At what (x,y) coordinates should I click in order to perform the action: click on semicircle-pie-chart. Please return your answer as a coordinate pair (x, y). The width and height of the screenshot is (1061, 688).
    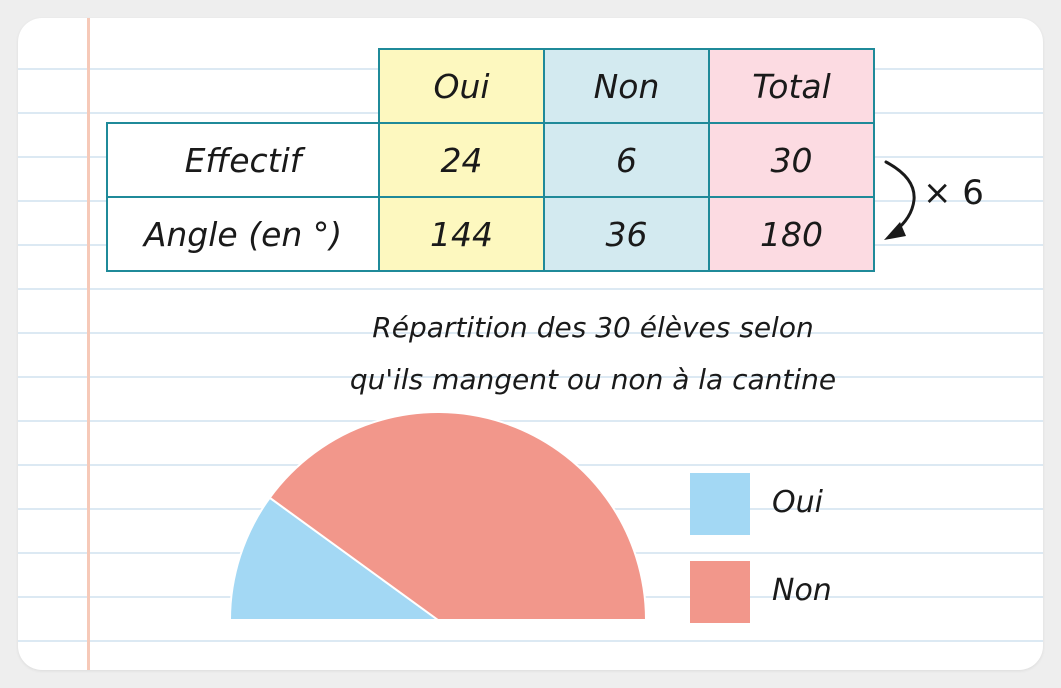
    Looking at the image, I should click on (438, 516).